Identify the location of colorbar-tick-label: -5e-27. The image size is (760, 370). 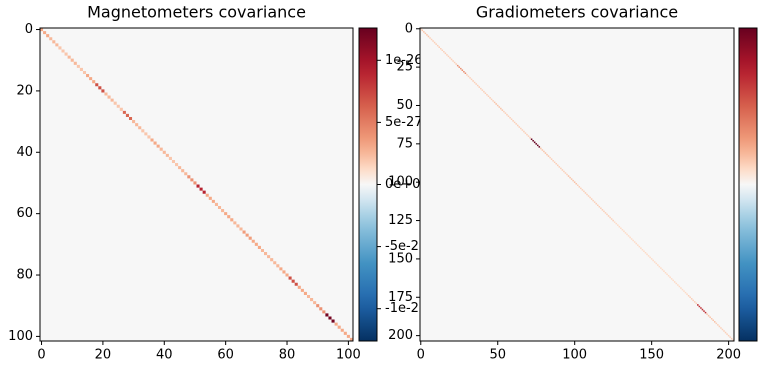
(406, 246).